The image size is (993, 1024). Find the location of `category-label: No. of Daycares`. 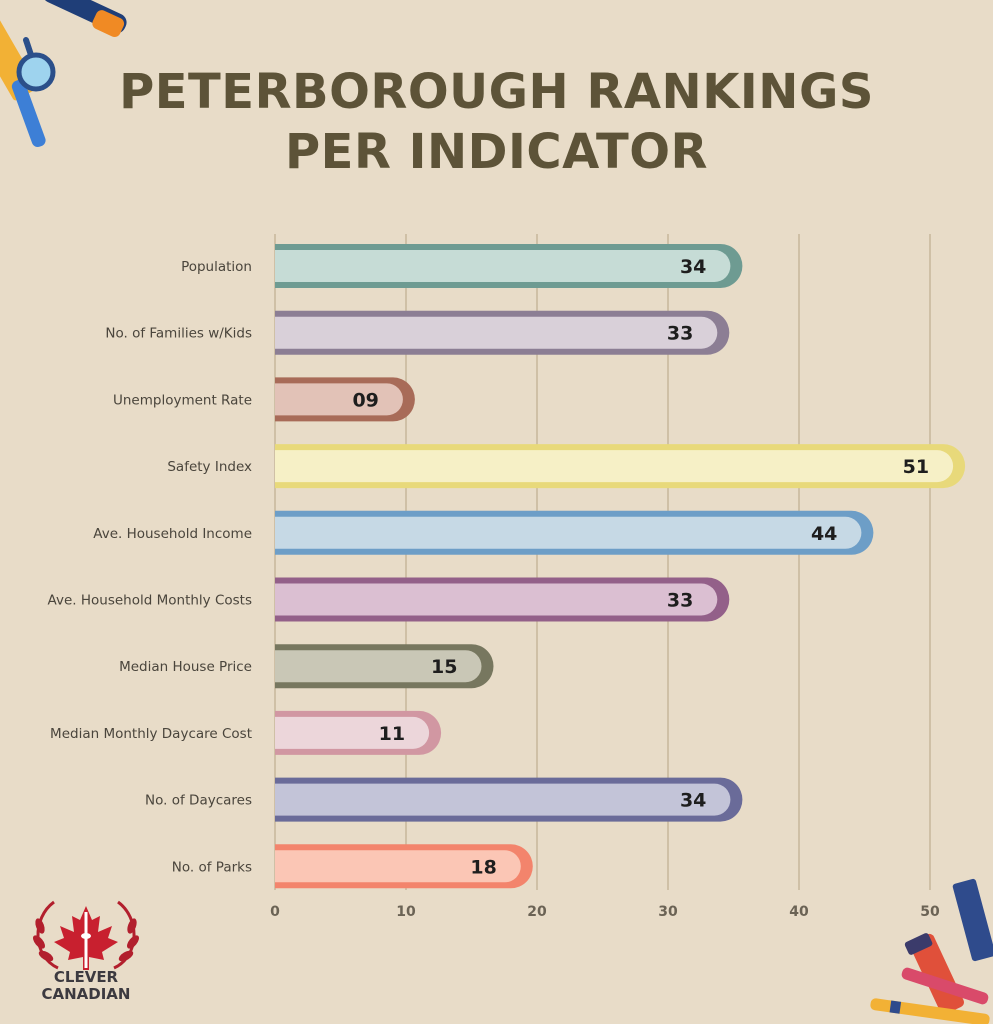

category-label: No. of Daycares is located at coordinates (198, 801).